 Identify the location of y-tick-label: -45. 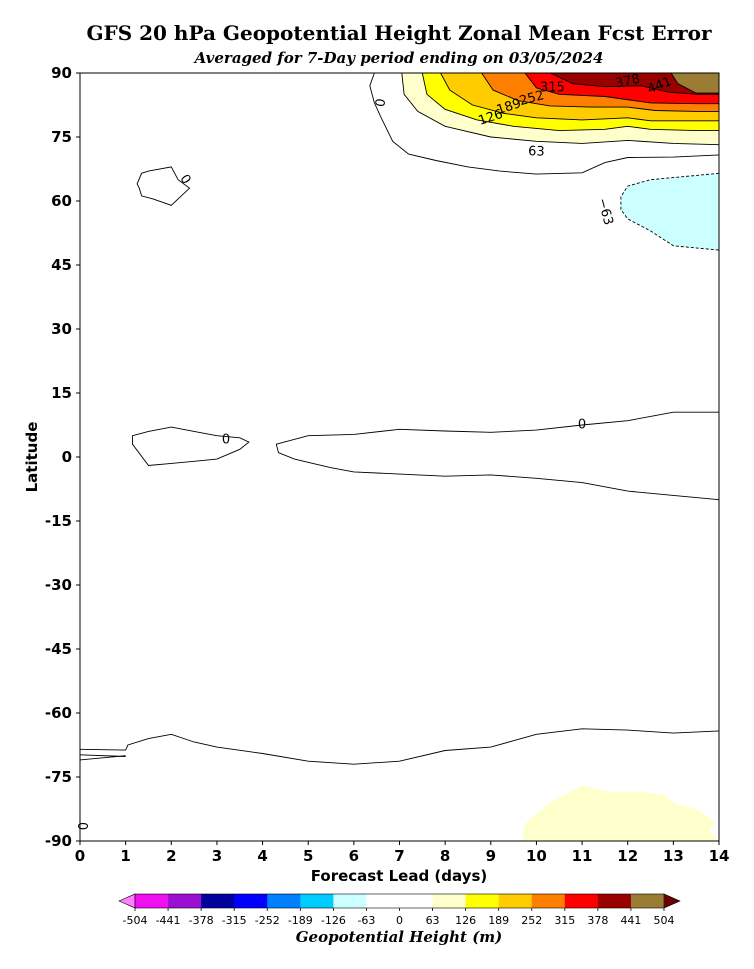
(58, 649).